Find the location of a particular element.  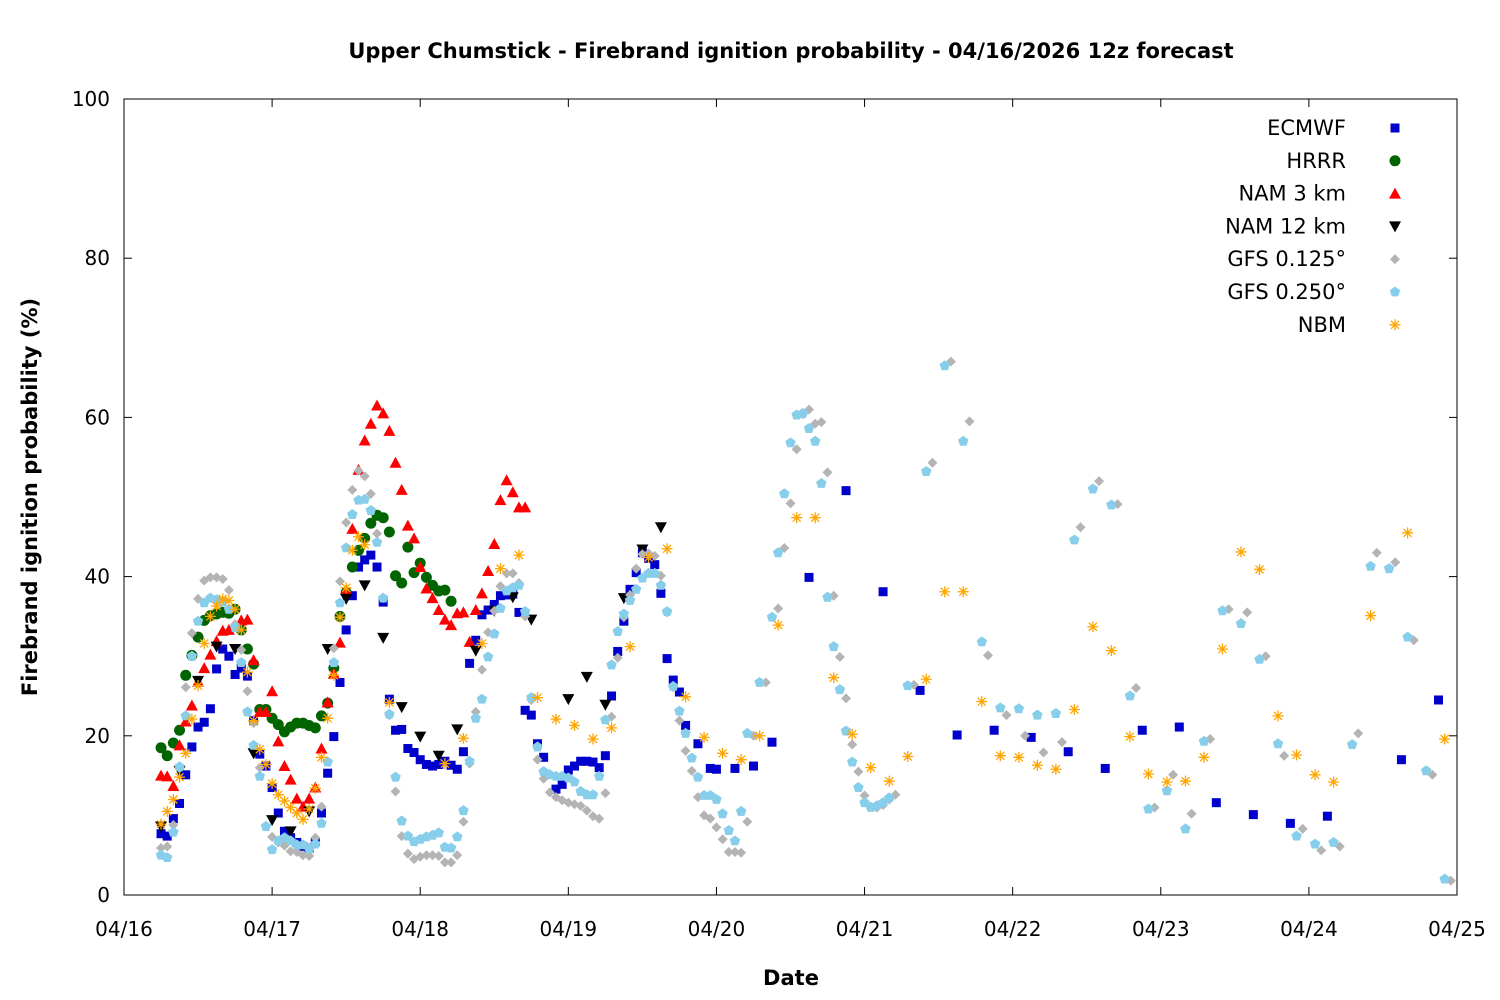

legend-label: GFS 0.125° is located at coordinates (1286, 259).